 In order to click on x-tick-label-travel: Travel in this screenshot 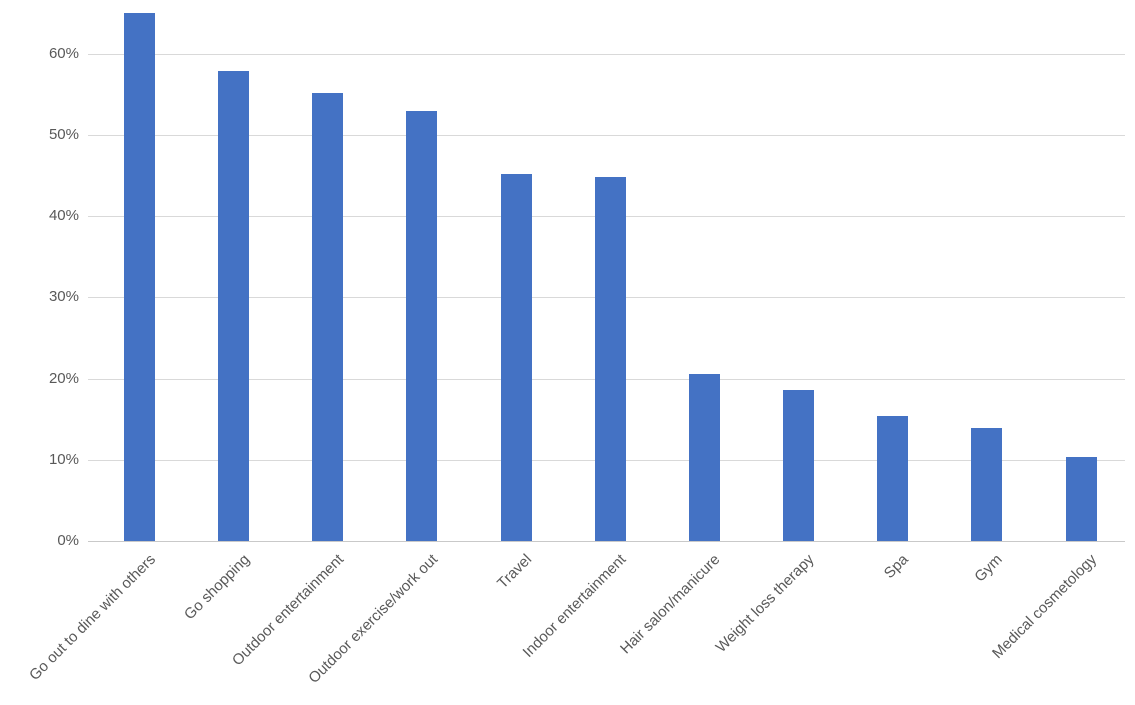, I will do `click(515, 572)`.